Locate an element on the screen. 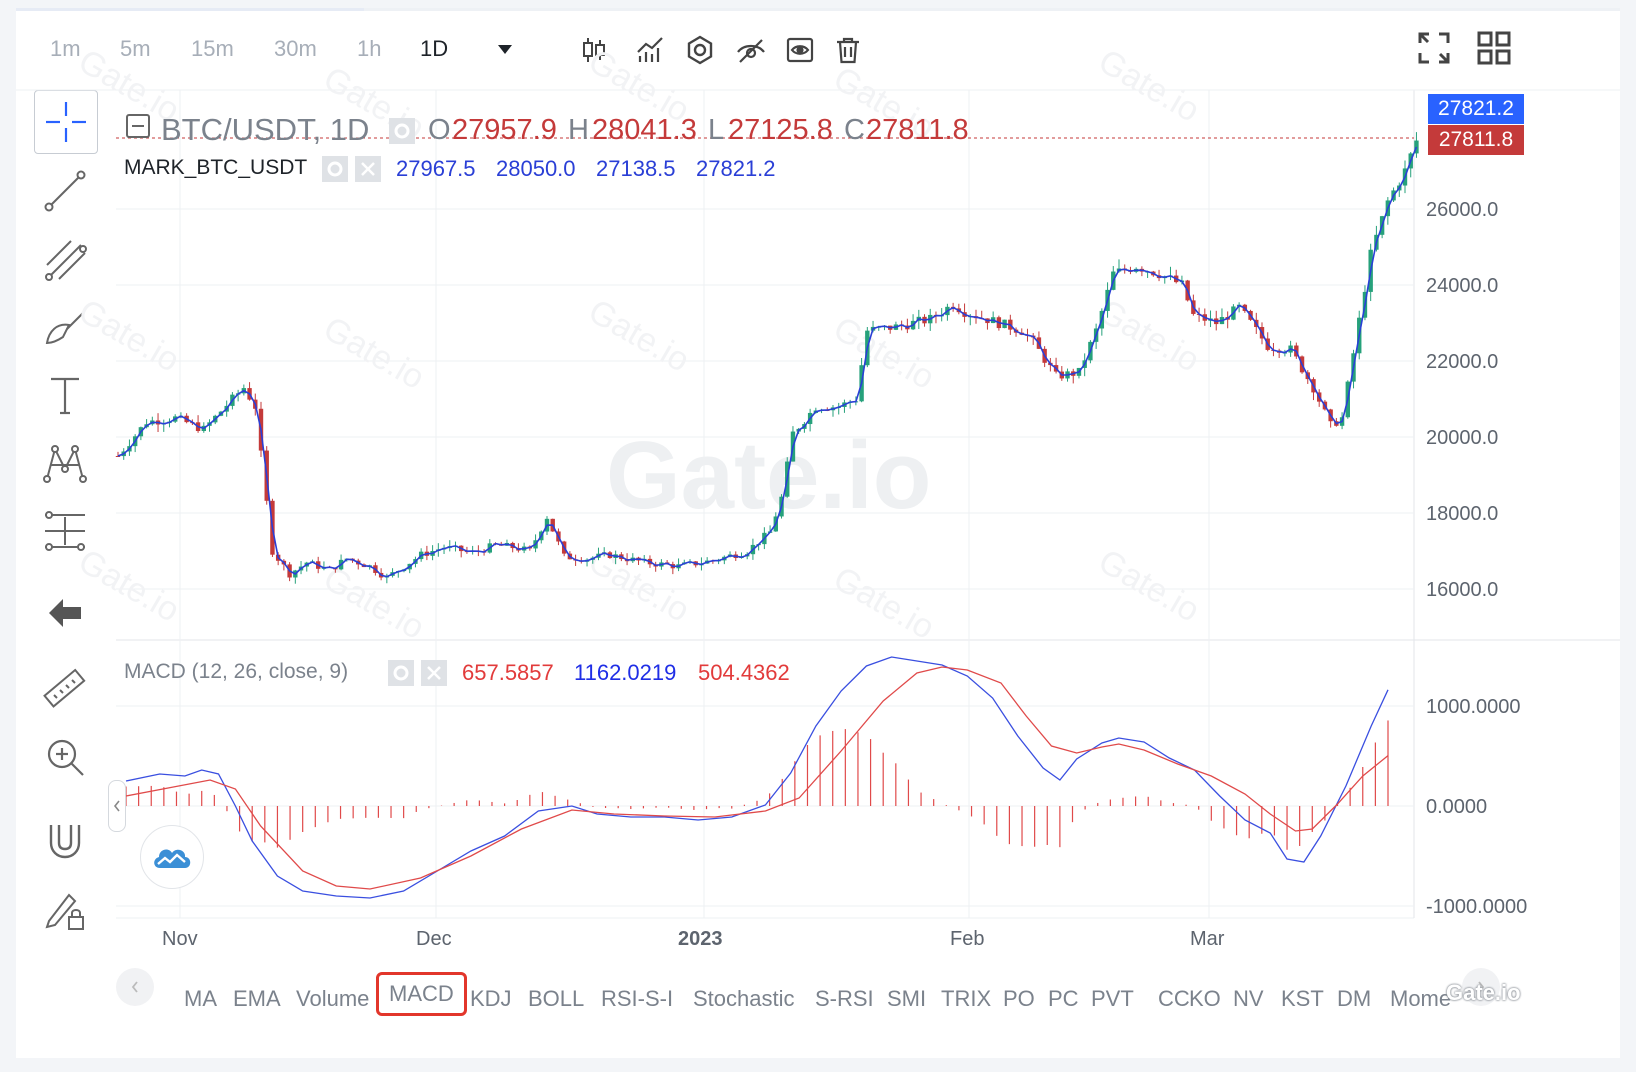 The height and width of the screenshot is (1072, 1636). collapse-toolbar-handle is located at coordinates (117, 806).